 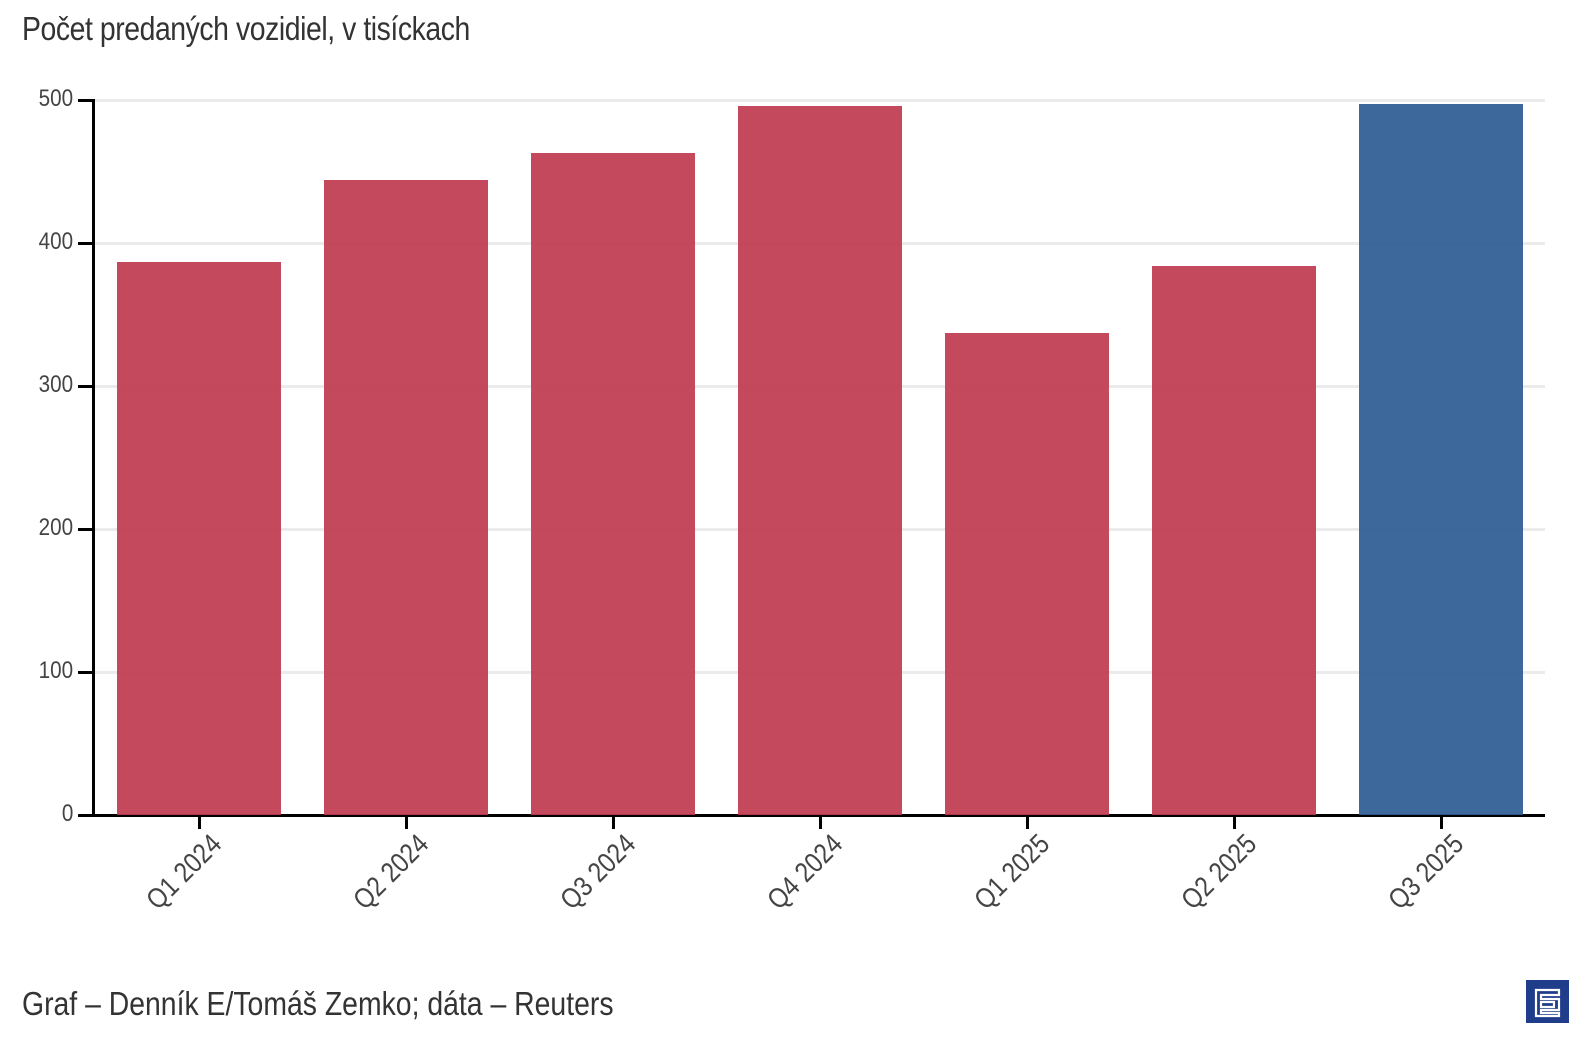 I want to click on x-tick-label: Q4 2024, so click(x=805, y=872).